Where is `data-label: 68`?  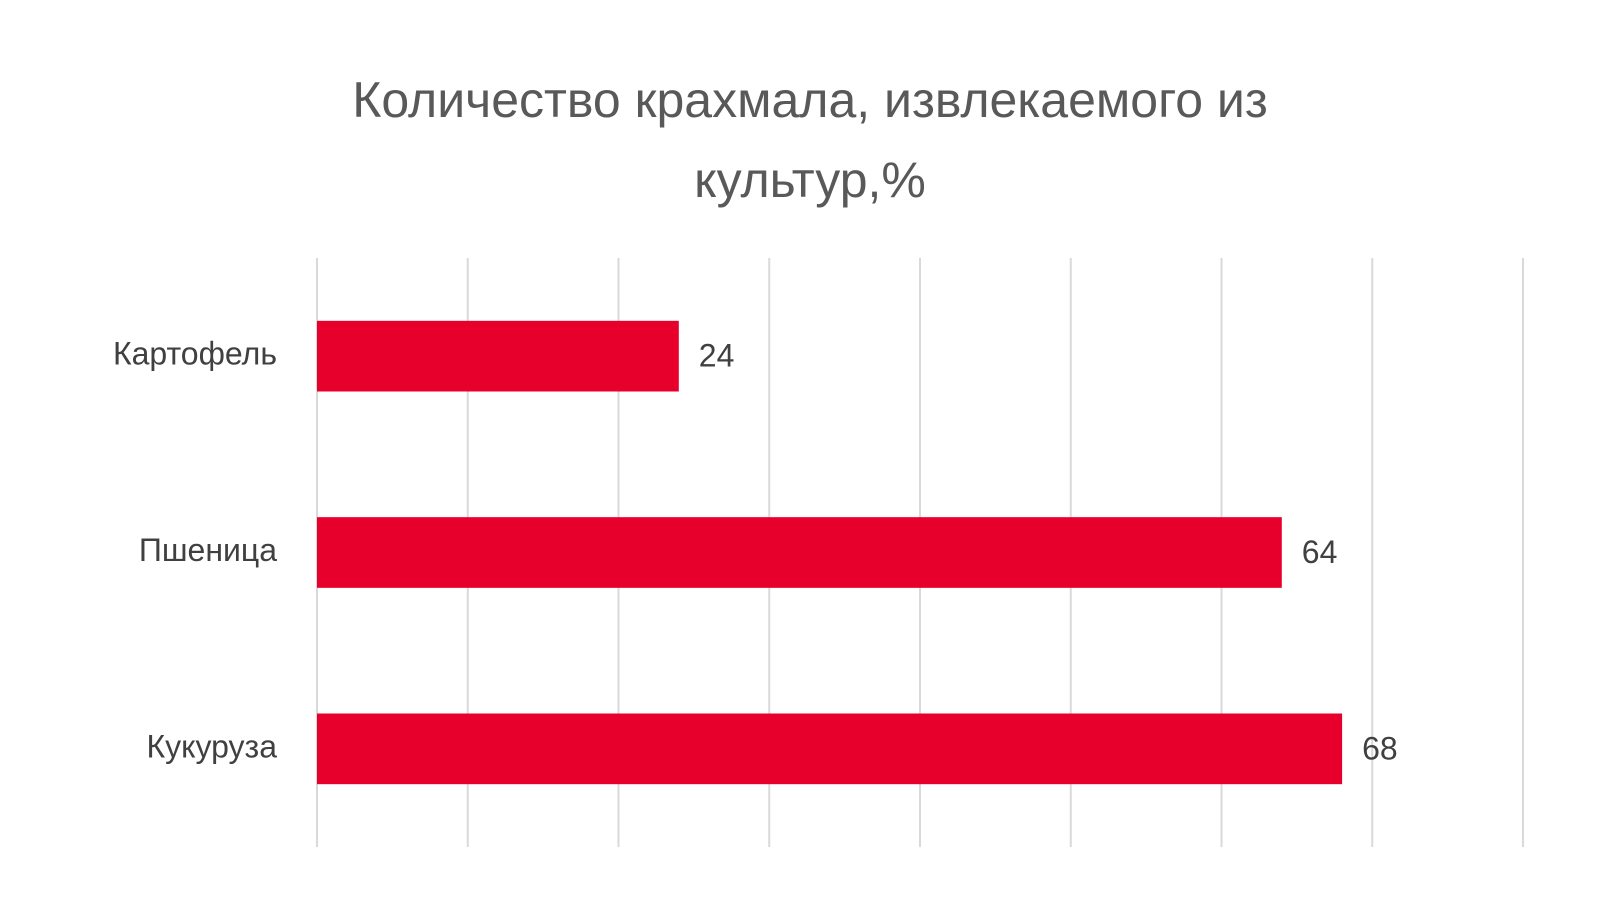
data-label: 68 is located at coordinates (1380, 748).